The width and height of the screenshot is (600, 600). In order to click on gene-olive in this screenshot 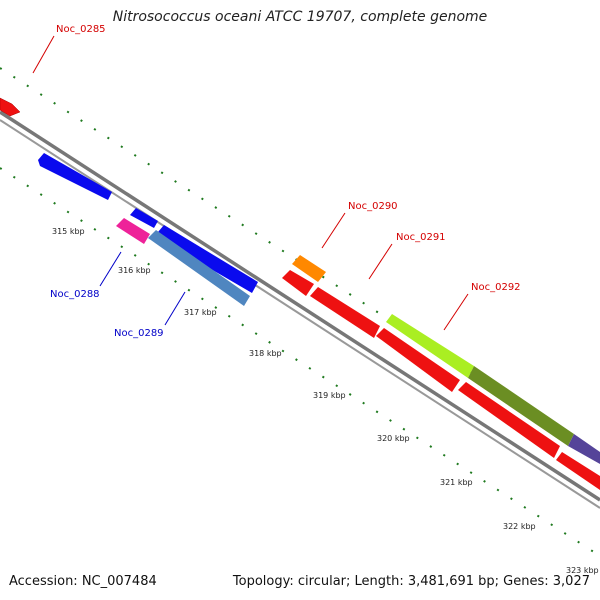, I will do `click(521, 406)`.